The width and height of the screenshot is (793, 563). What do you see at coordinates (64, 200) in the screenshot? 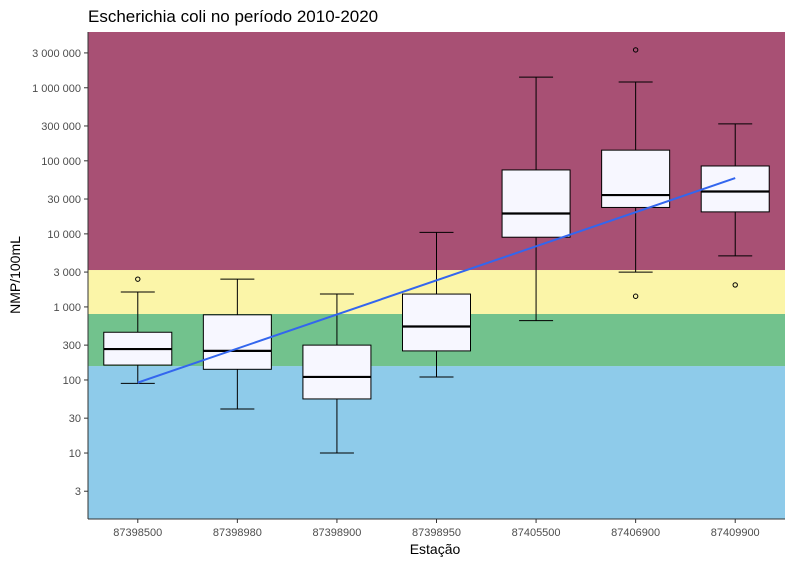
I see `y-tick-label: 30 000` at bounding box center [64, 200].